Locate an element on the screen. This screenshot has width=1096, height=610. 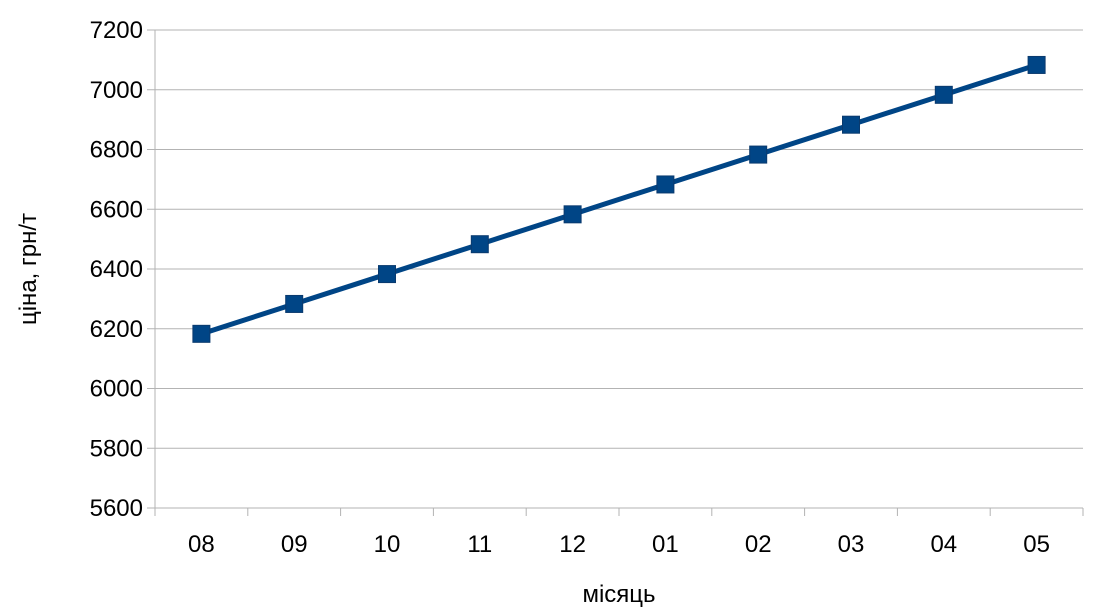
y-tick-label-5800: 5800 is located at coordinates (116, 448).